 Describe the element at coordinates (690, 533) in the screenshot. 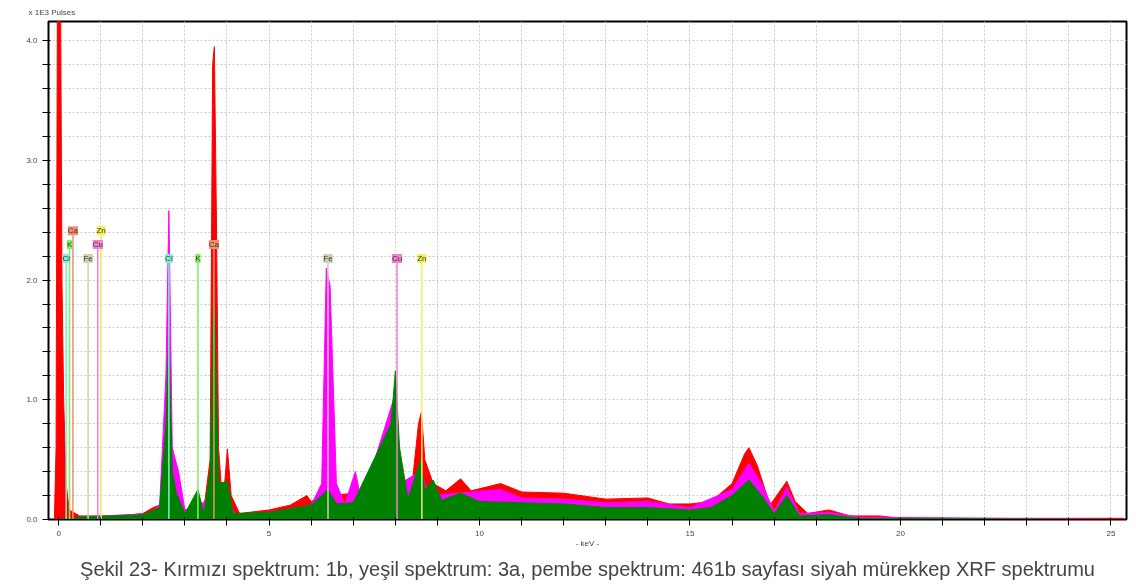

I see `x-tick-label: 15` at that location.